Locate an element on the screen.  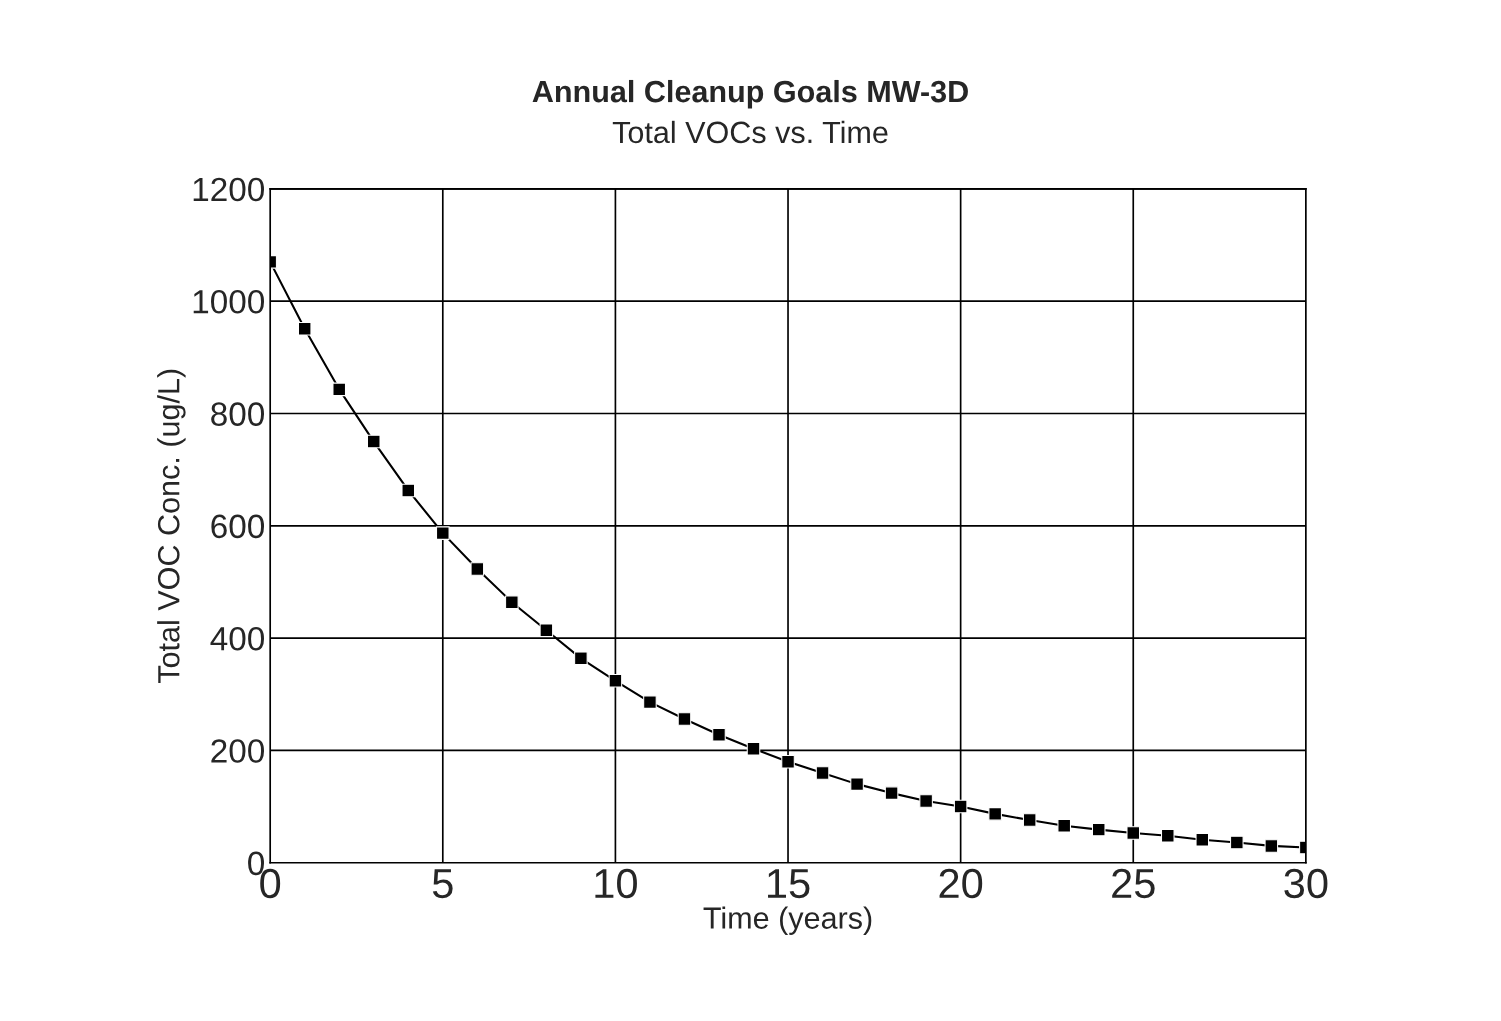
y-tick-label: 1000 is located at coordinates (229, 302).